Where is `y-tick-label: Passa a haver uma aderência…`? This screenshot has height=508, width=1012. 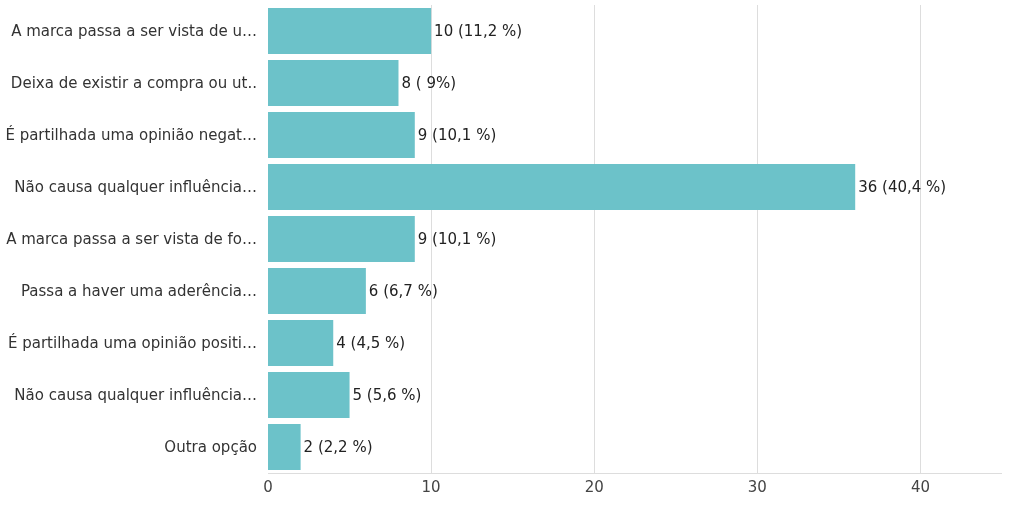
y-tick-label: Passa a haver uma aderência… is located at coordinates (138, 291).